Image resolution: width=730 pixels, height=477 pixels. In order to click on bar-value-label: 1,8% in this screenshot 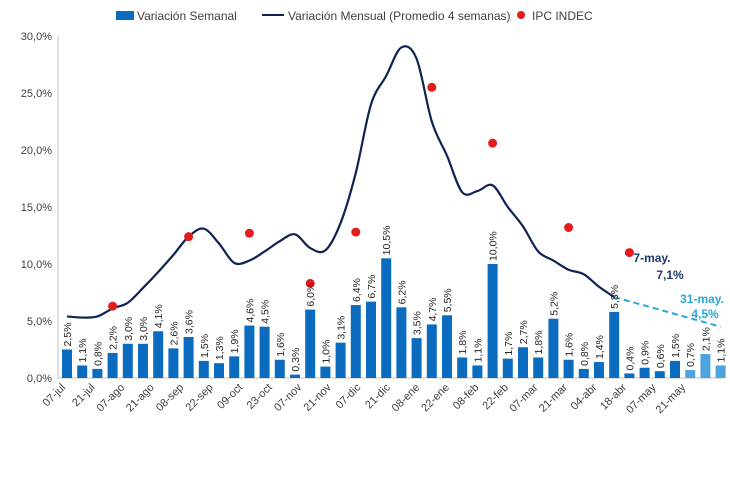, I will do `click(463, 343)`.